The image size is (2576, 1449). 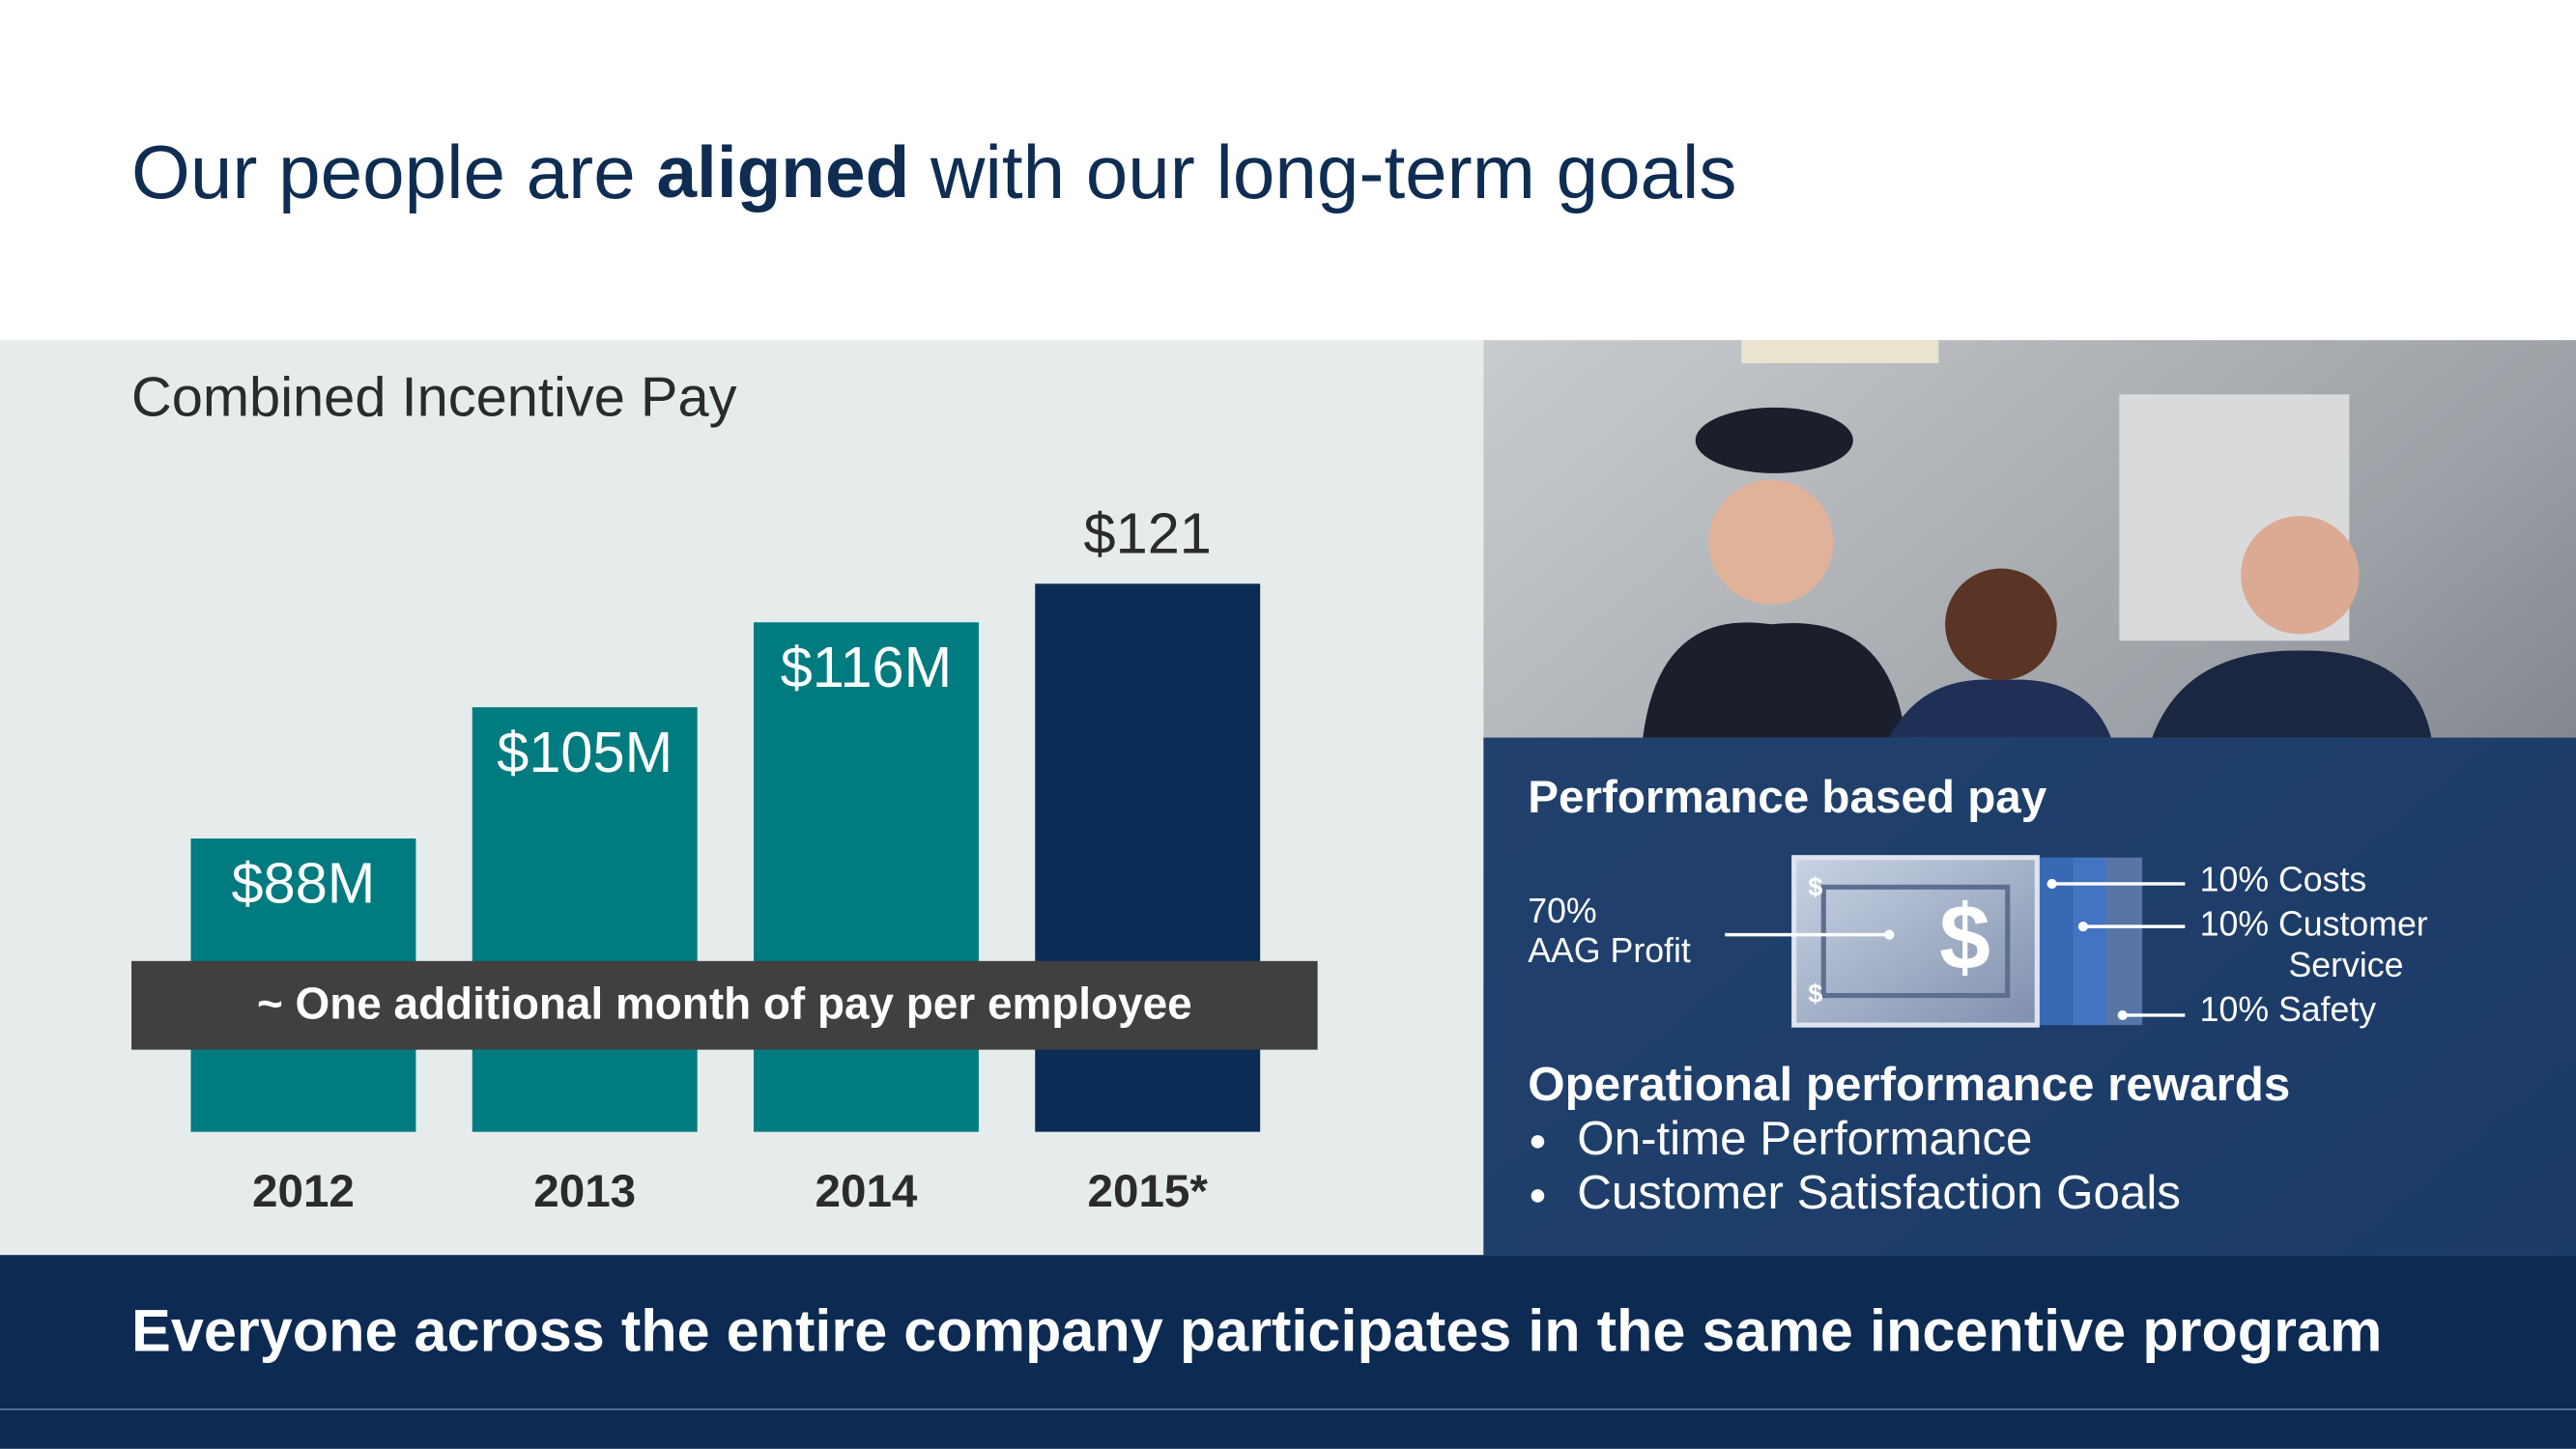 I want to click on x-tick-label: 2014, so click(x=867, y=1191).